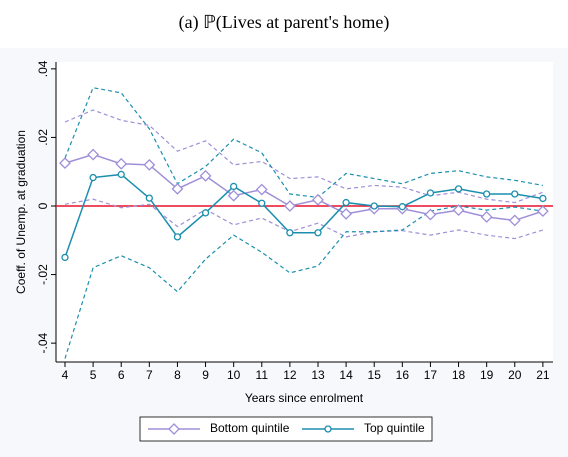  What do you see at coordinates (43, 205) in the screenshot?
I see `y-tick-label: 0` at bounding box center [43, 205].